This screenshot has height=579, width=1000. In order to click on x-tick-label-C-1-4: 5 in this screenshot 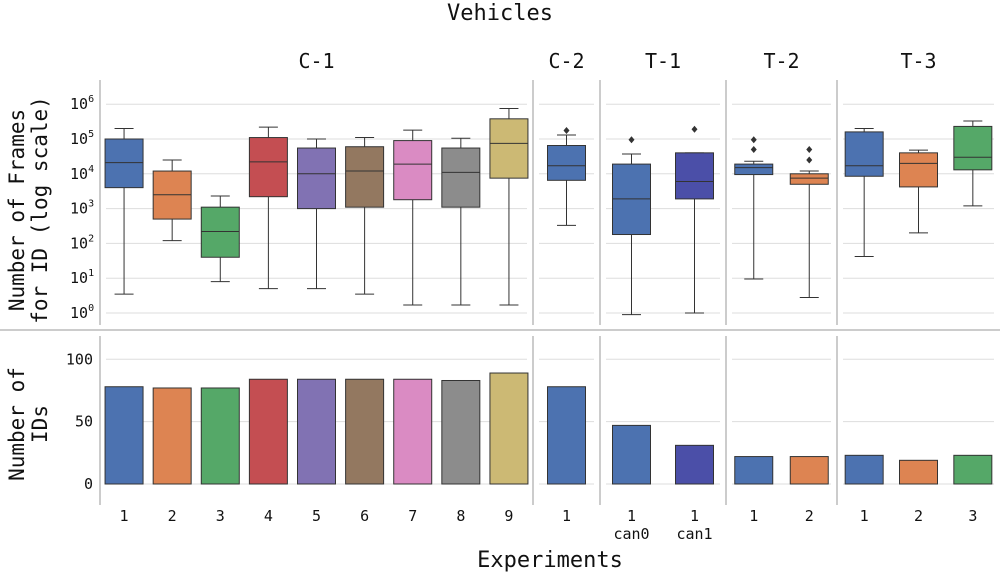, I will do `click(316, 516)`.